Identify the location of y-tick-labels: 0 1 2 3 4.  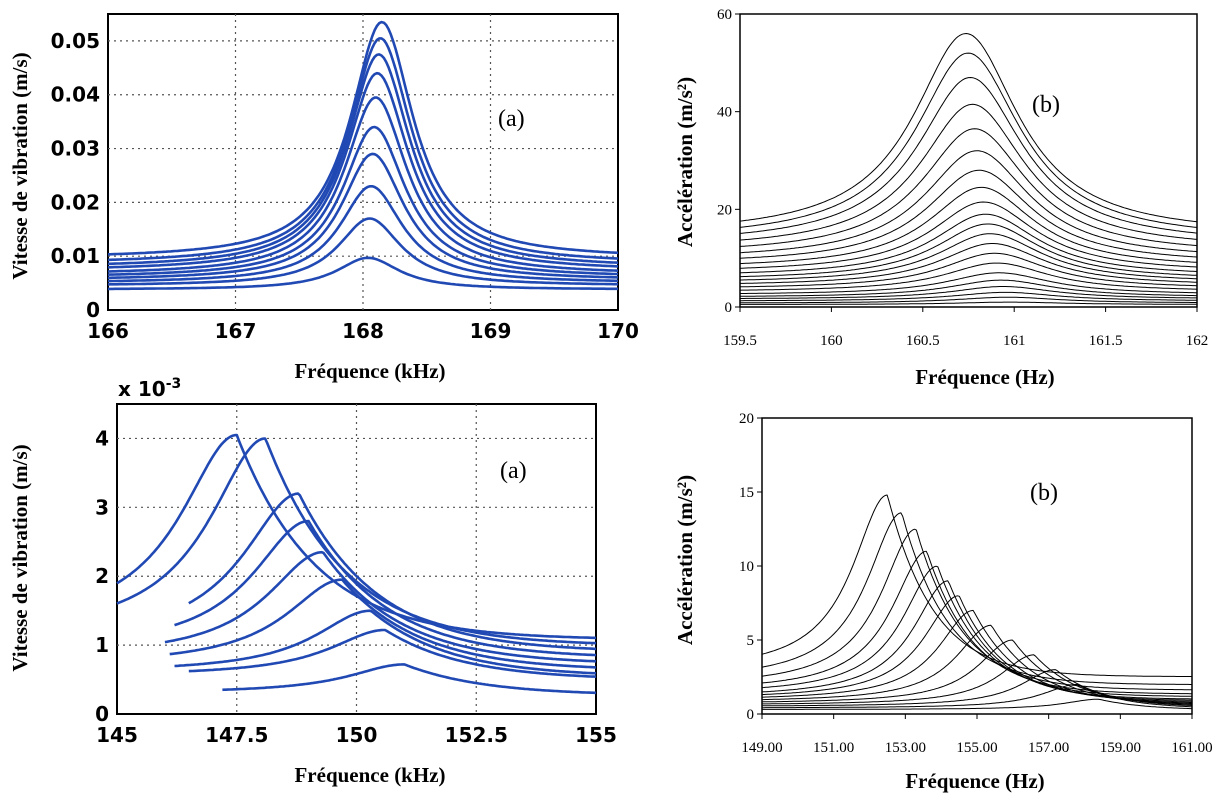
(102, 576).